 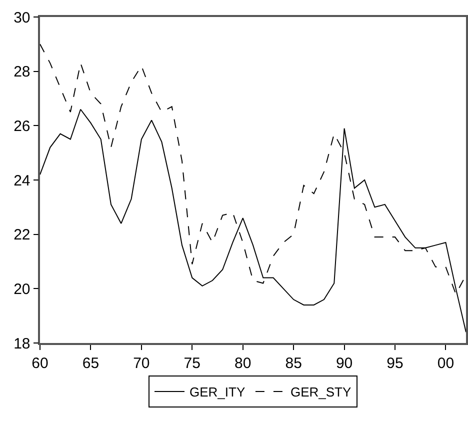 What do you see at coordinates (321, 392) in the screenshot?
I see `legend-label: GER_STY` at bounding box center [321, 392].